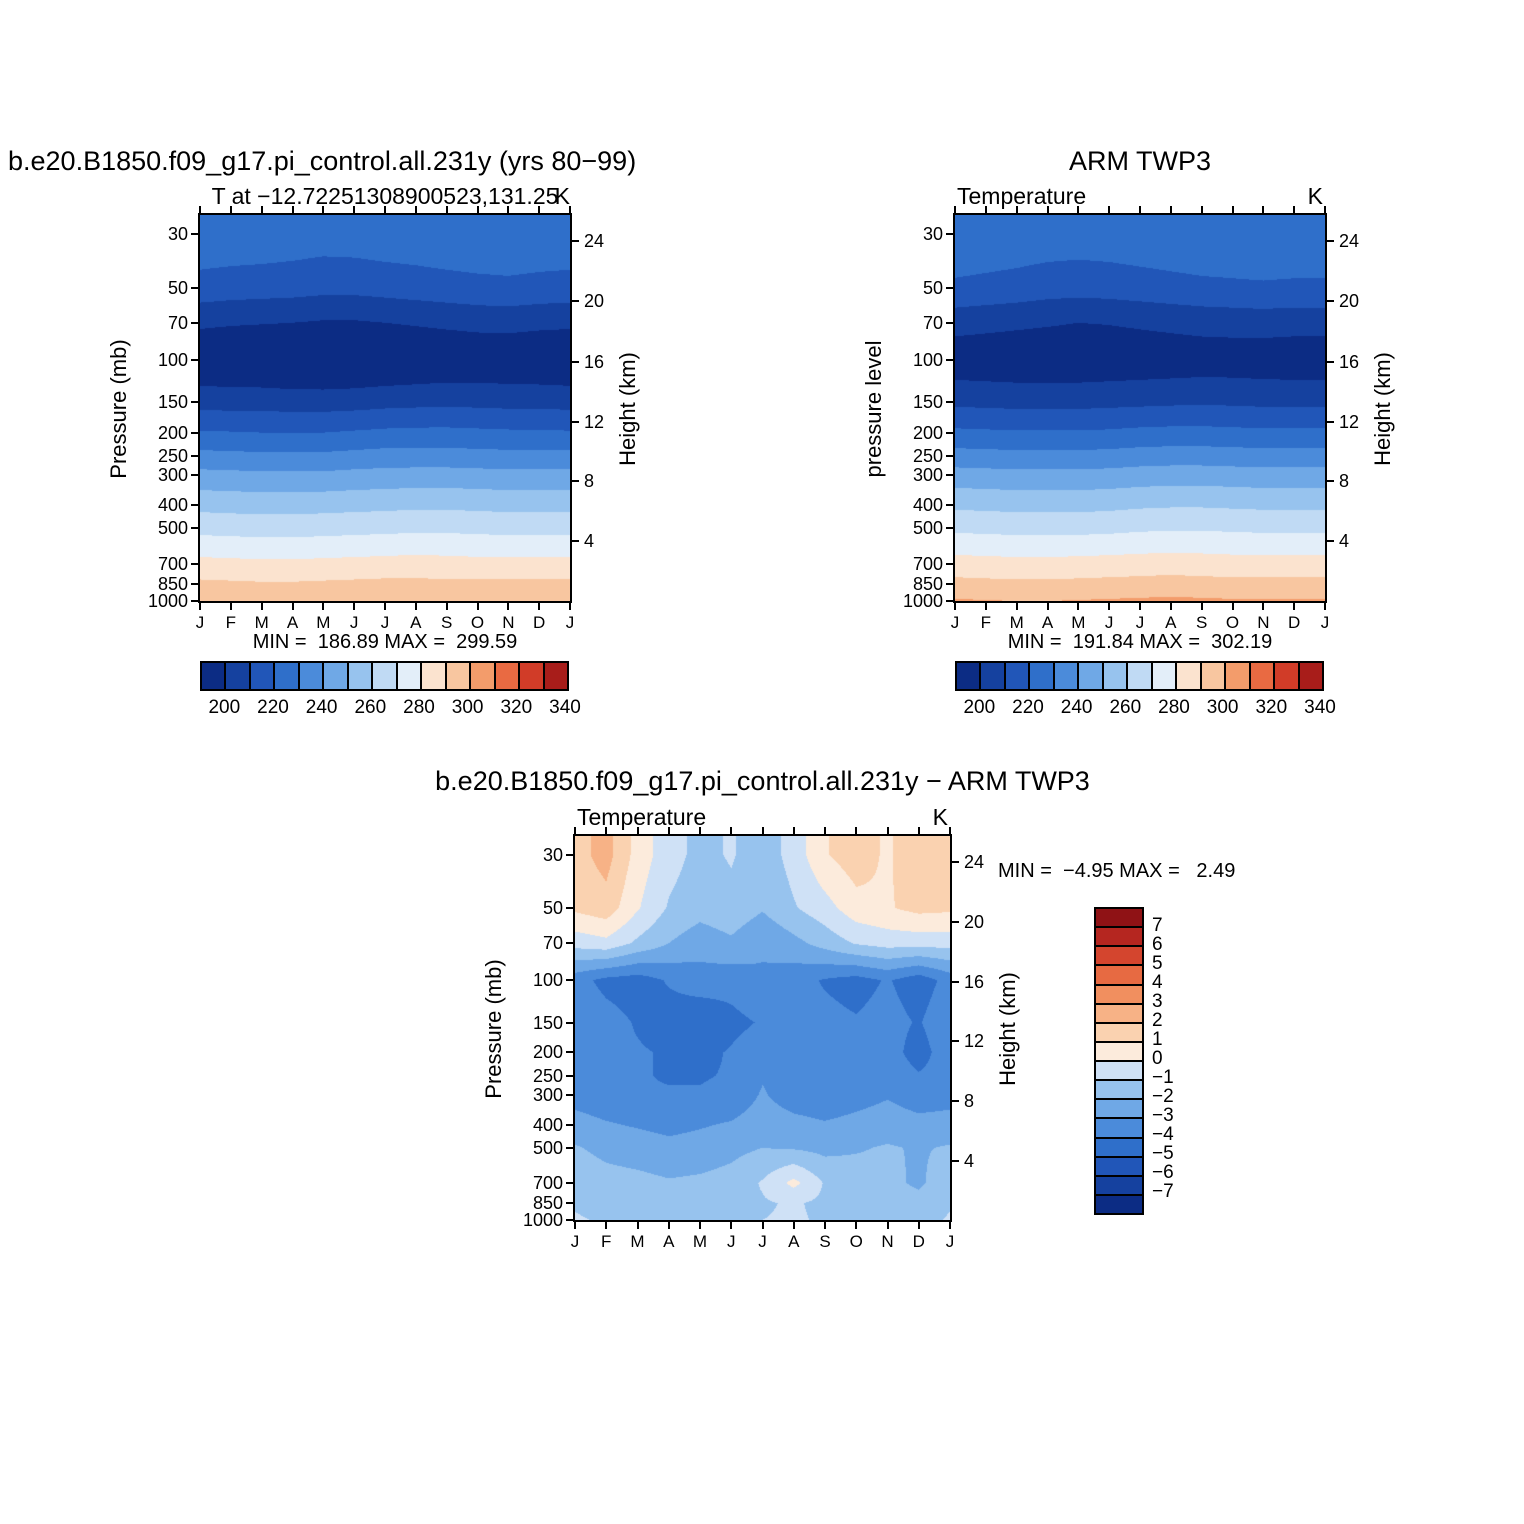 This screenshot has width=1524, height=1524. What do you see at coordinates (873, 409) in the screenshot?
I see `obs-pressure-axis-label: pressure level` at bounding box center [873, 409].